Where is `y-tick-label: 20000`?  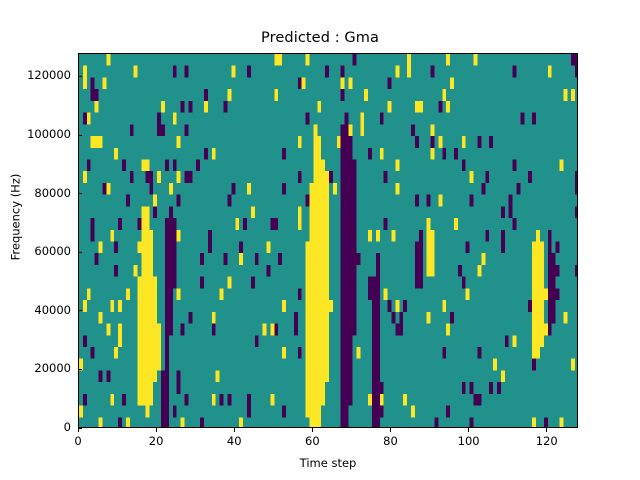
y-tick-label: 20000 is located at coordinates (52, 368).